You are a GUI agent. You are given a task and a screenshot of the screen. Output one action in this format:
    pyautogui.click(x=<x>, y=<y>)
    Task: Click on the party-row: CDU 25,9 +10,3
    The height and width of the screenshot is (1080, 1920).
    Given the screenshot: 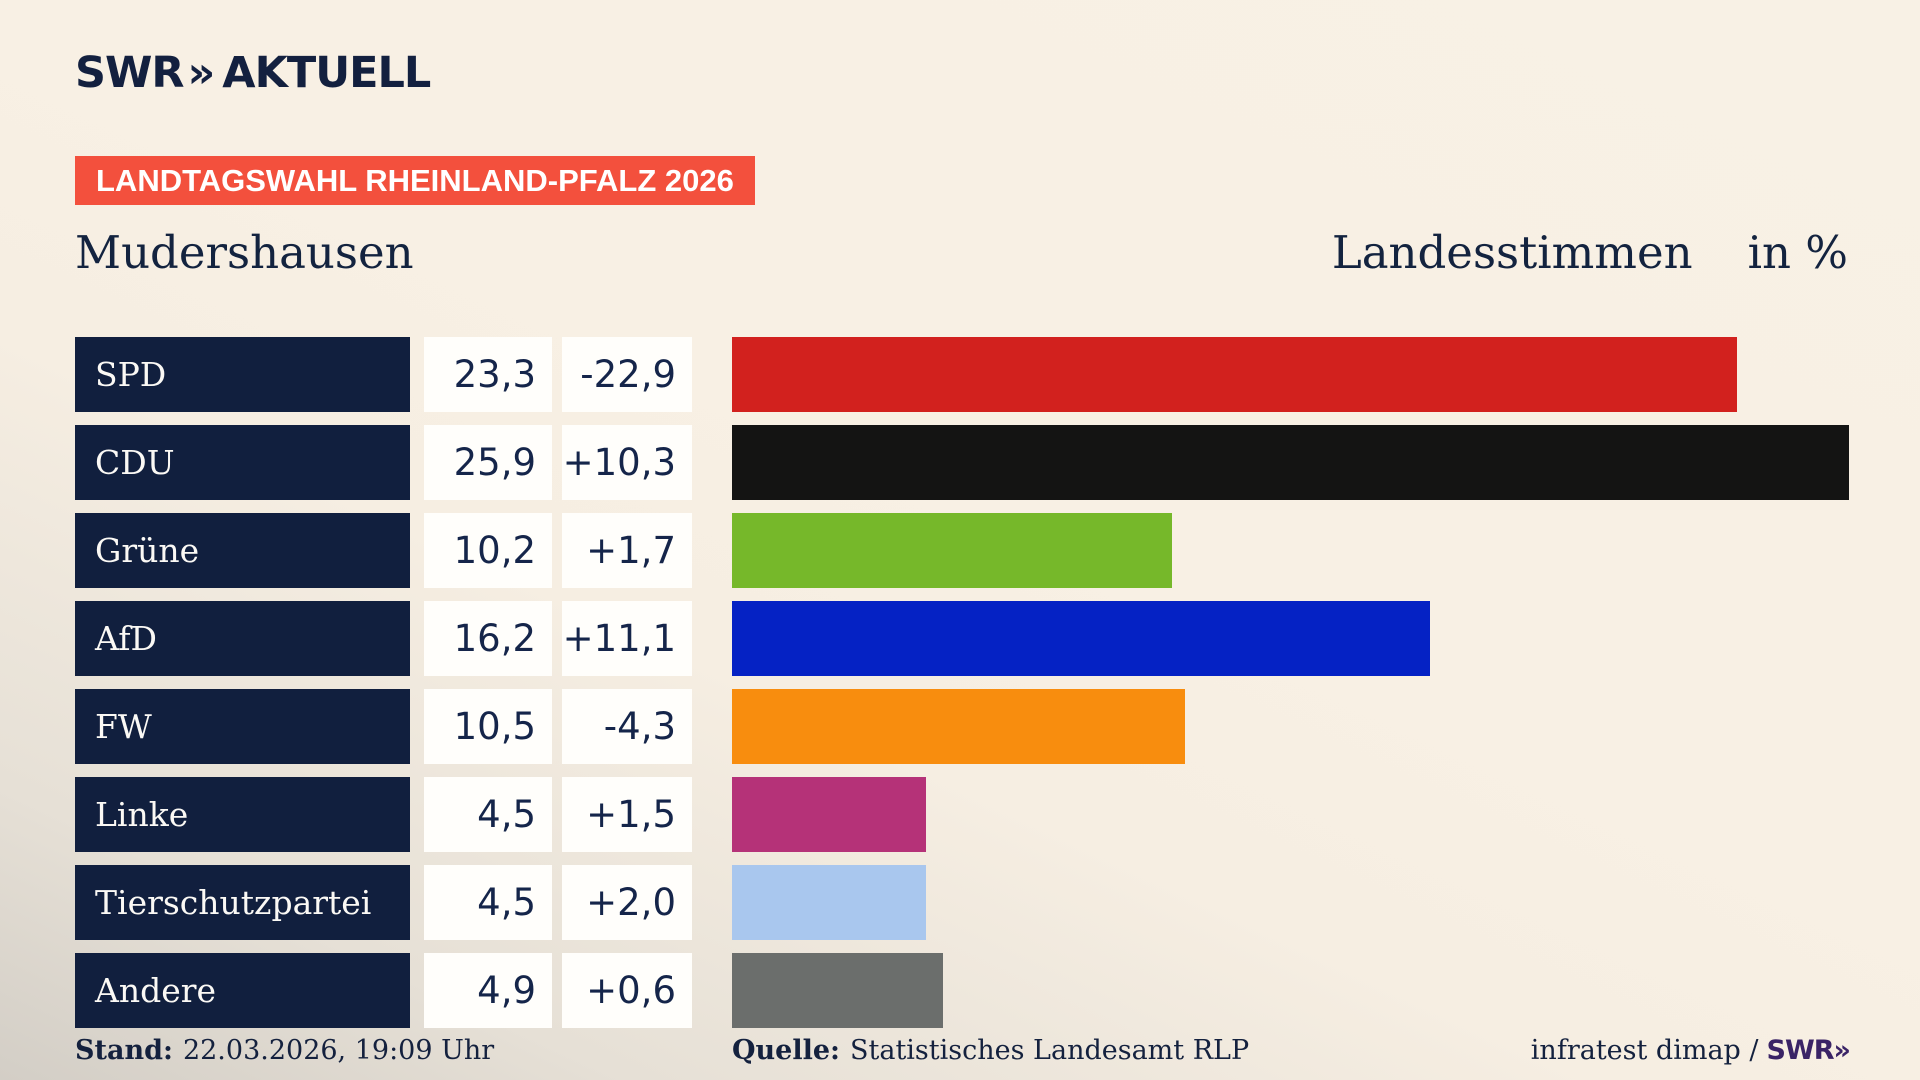 What is the action you would take?
    pyautogui.click(x=964, y=462)
    